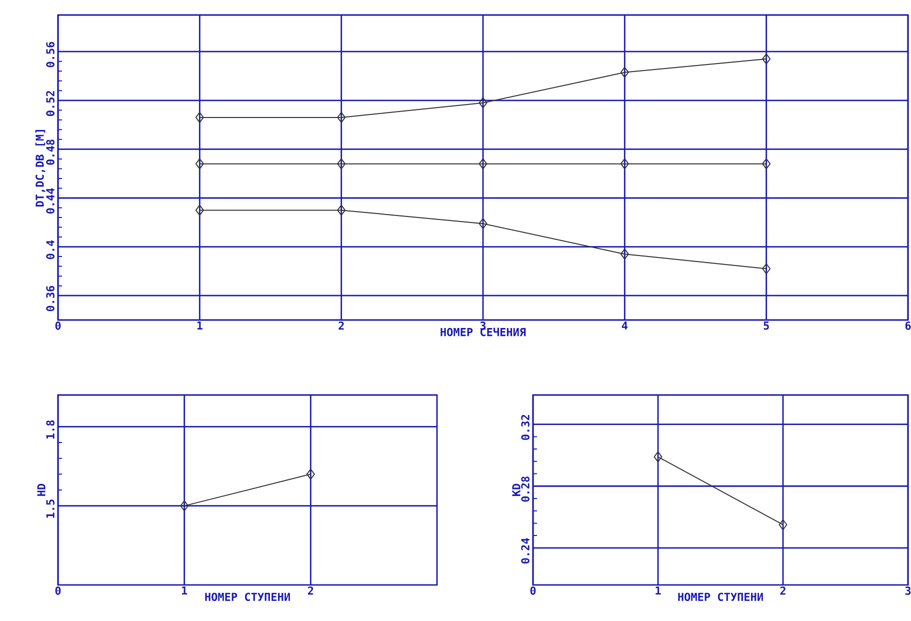  I want to click on y-tick-label: 0.48, so click(50, 152).